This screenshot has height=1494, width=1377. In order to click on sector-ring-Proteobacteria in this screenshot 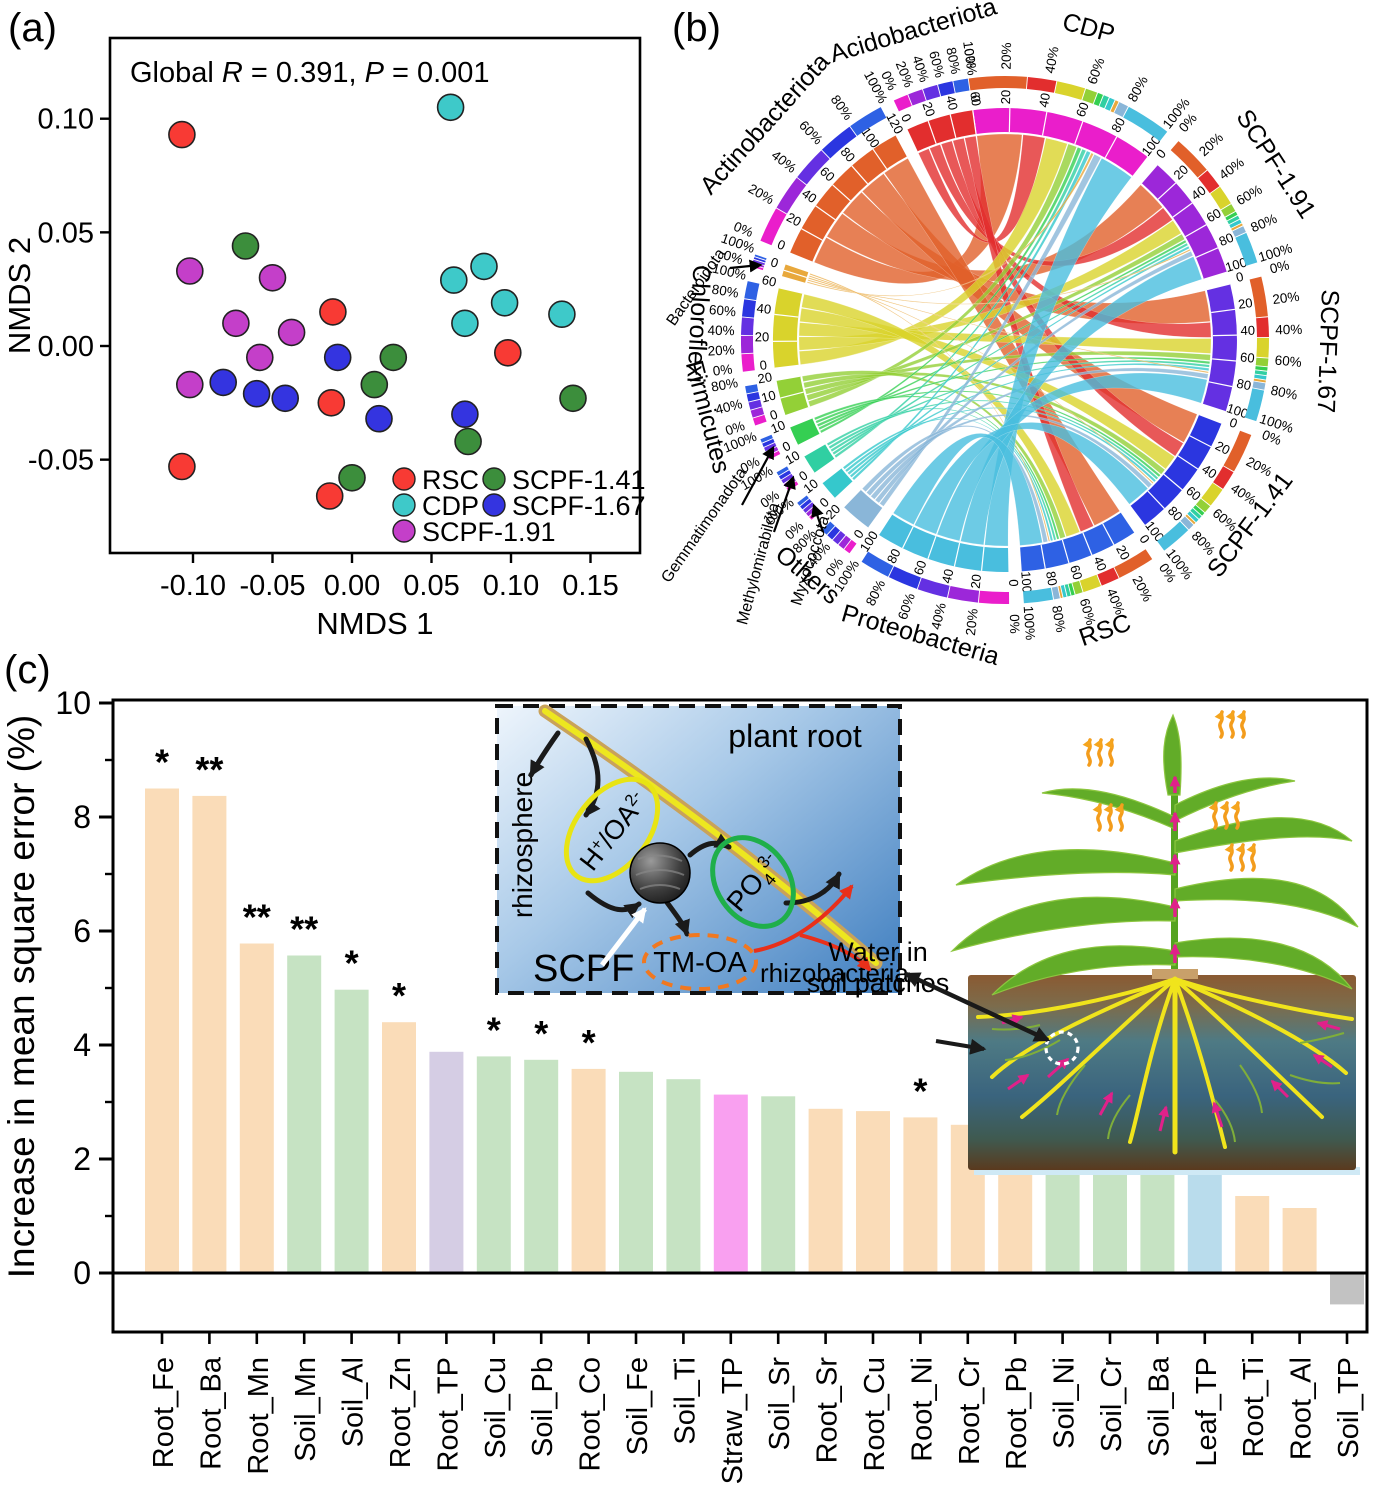, I will do `click(943, 543)`.